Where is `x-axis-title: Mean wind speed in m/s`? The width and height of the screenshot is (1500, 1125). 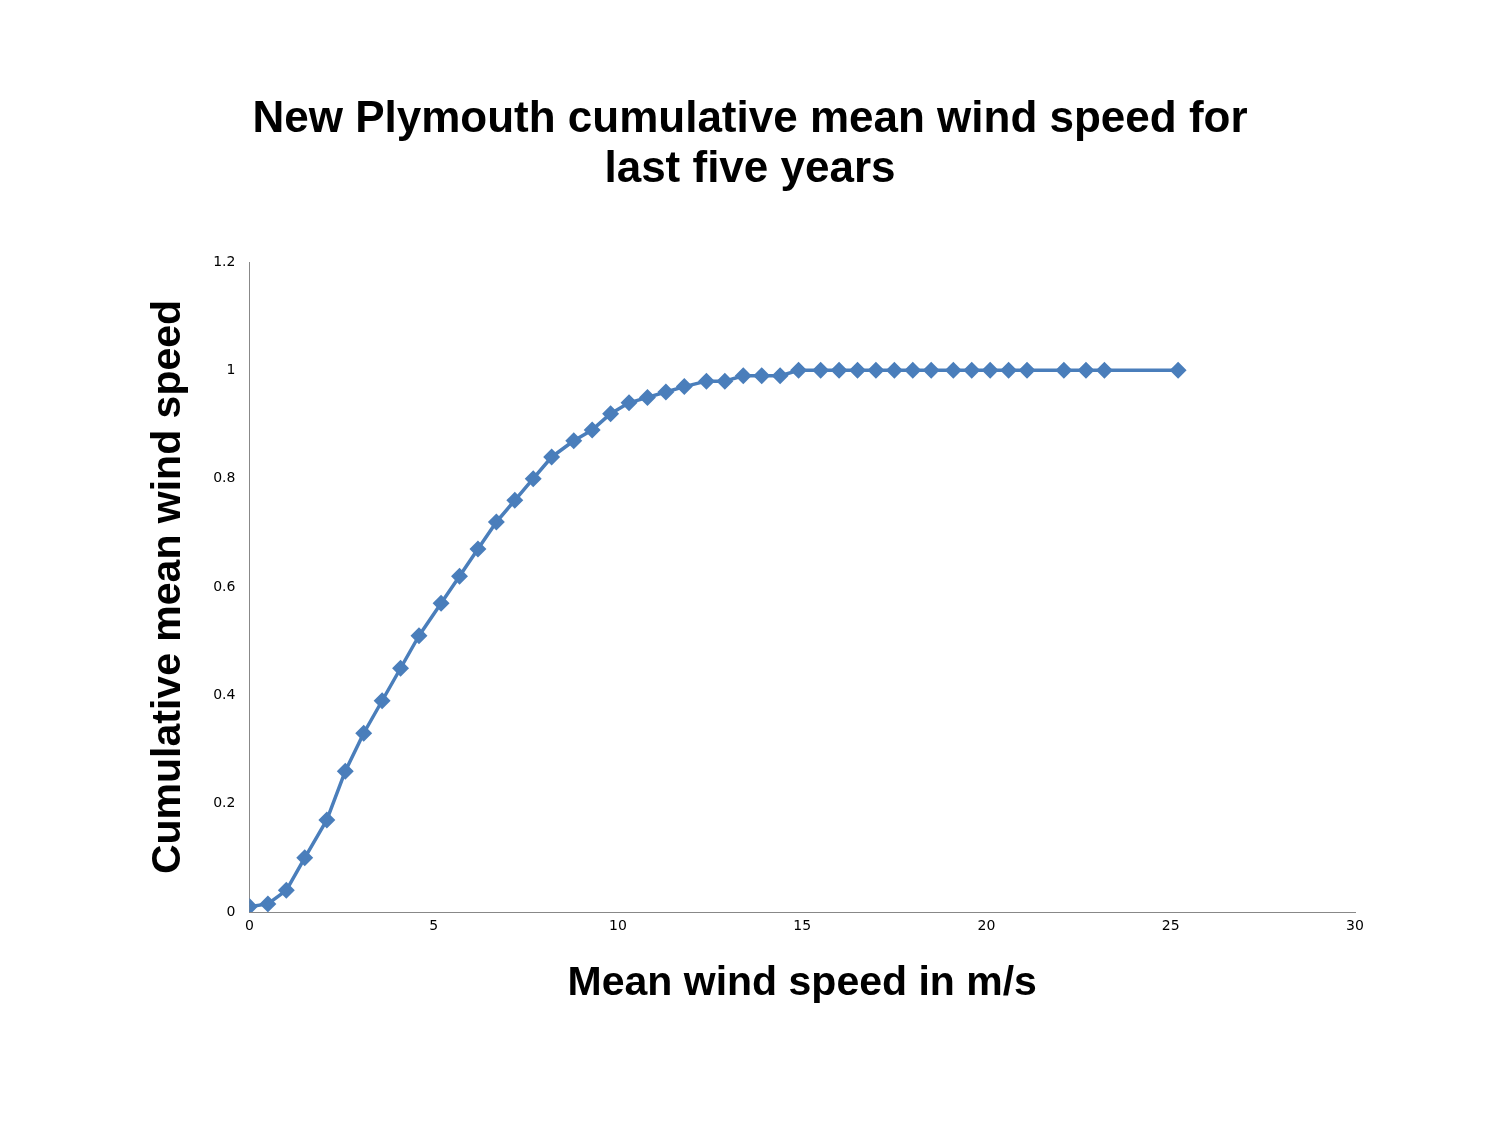 x-axis-title: Mean wind speed in m/s is located at coordinates (802, 980).